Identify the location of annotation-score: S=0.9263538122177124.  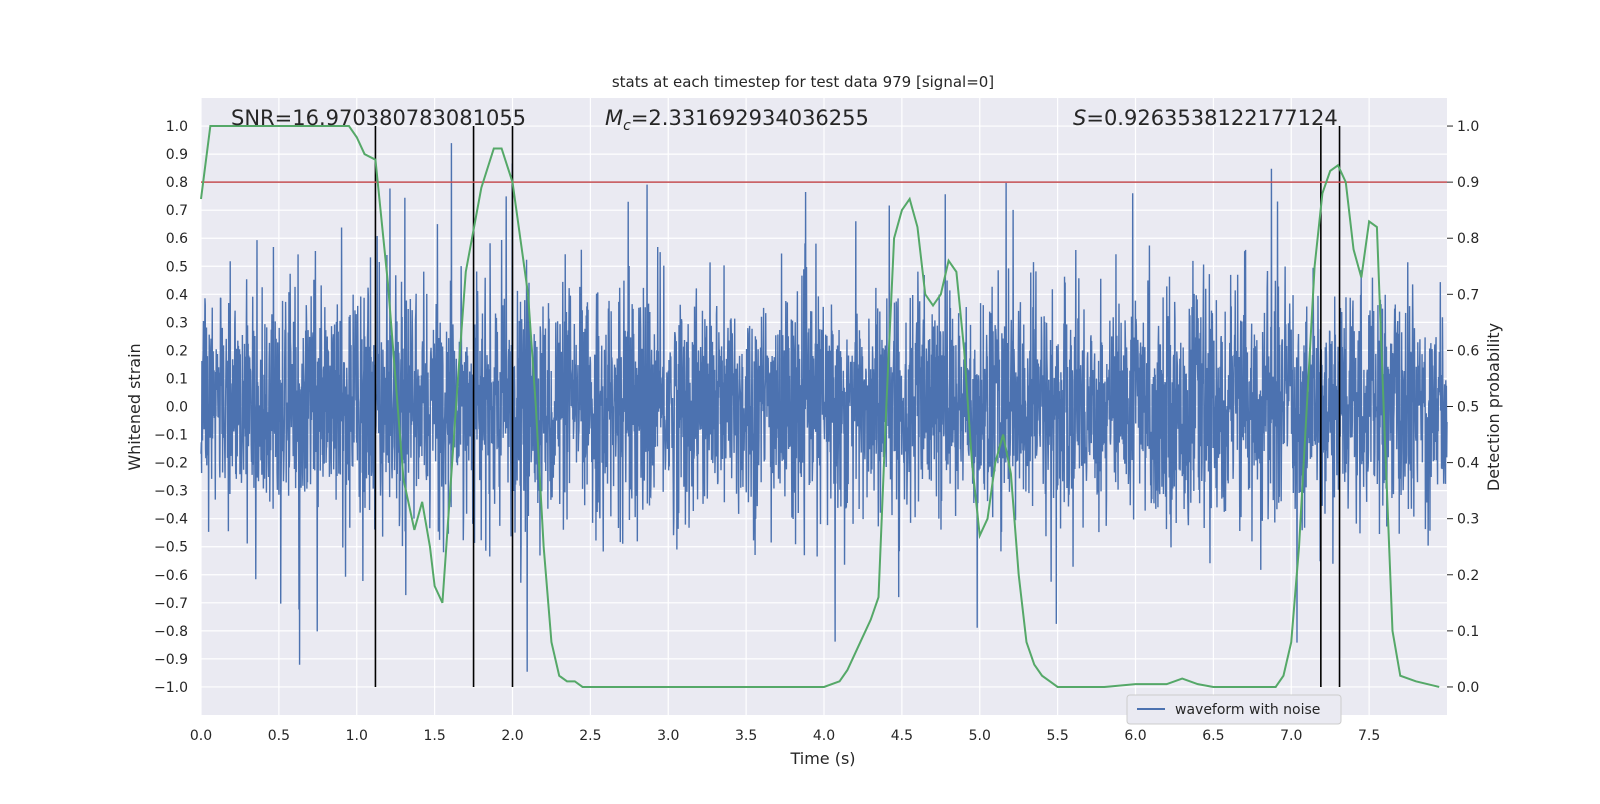
(1205, 118).